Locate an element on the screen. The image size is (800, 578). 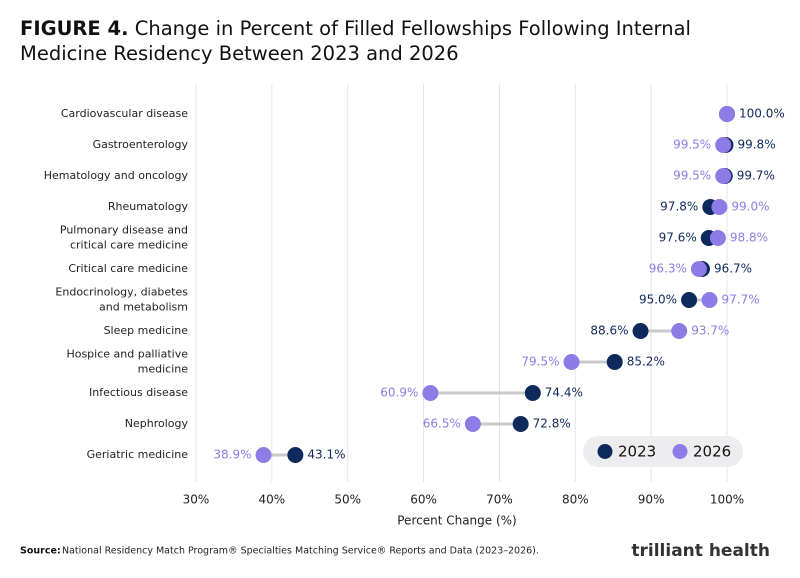
x-axis-title: Percent Change (%) is located at coordinates (457, 521).